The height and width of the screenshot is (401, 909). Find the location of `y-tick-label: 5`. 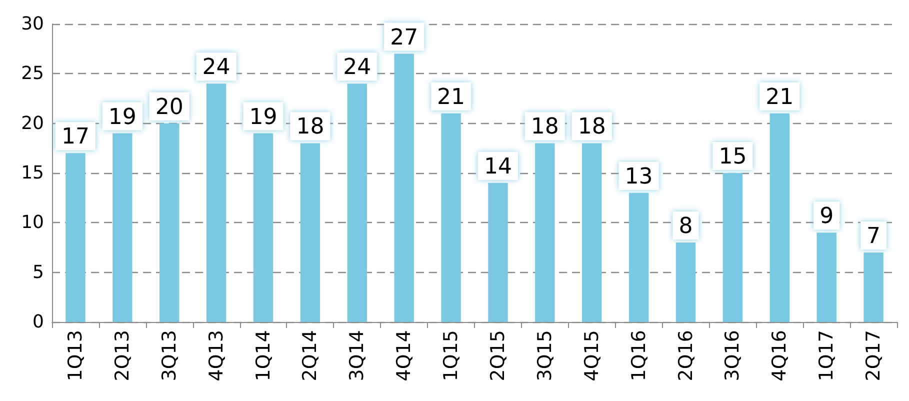

y-tick-label: 5 is located at coordinates (38, 272).